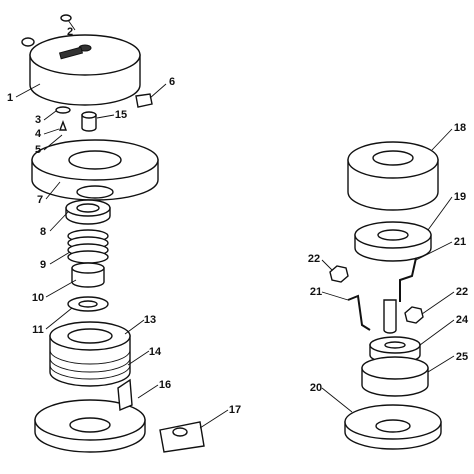 This screenshot has height=474, width=474. I want to click on callout: 18, so click(460, 128).